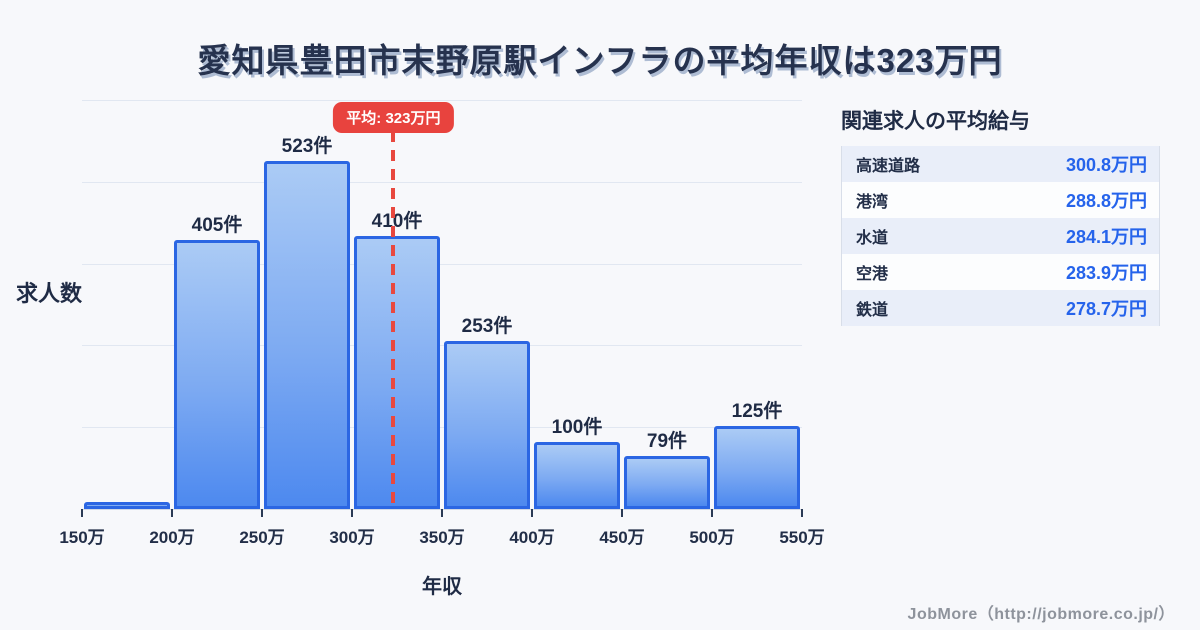 This screenshot has width=1200, height=630. I want to click on credit-text: JobMore（http://jobmore.co.jp/）, so click(1041, 614).